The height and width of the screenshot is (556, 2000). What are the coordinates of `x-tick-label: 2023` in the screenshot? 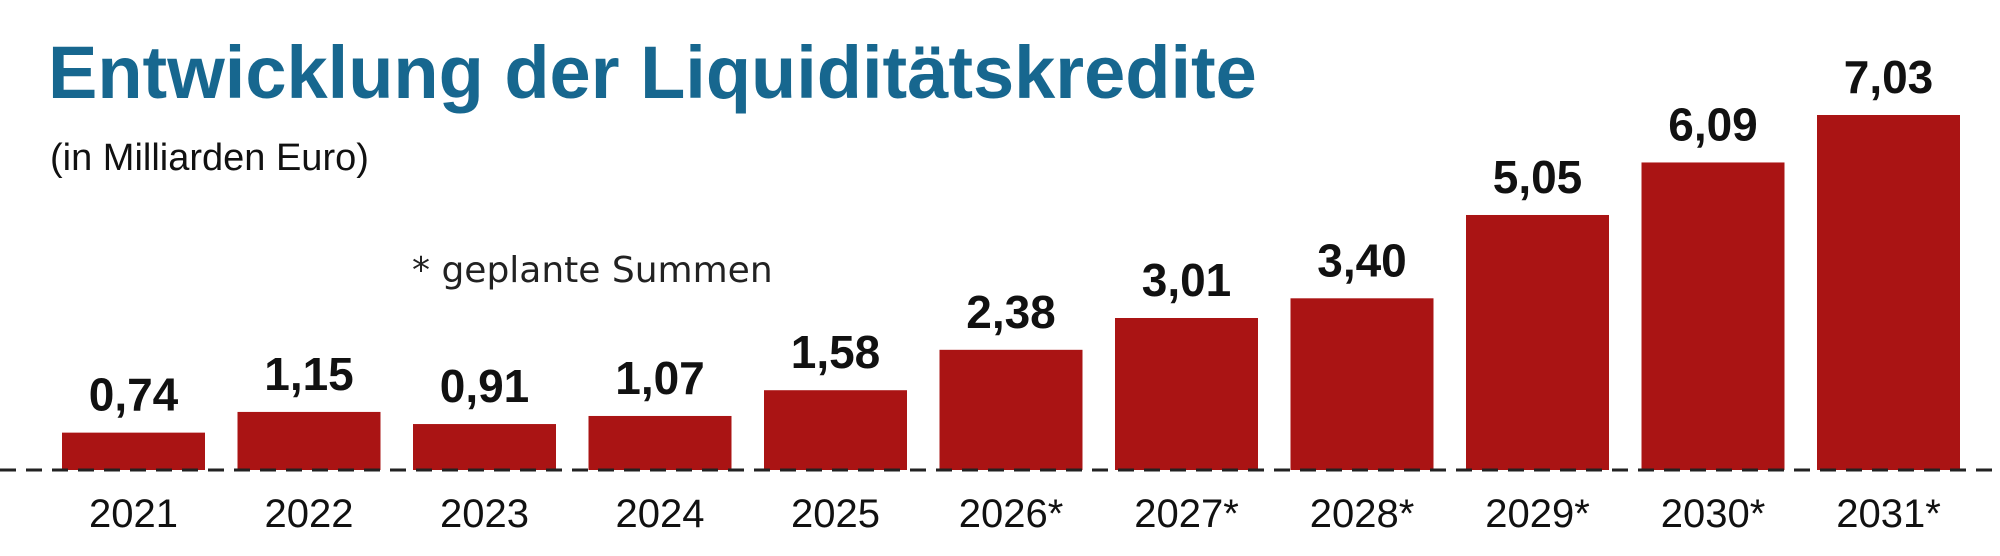 It's located at (484, 514).